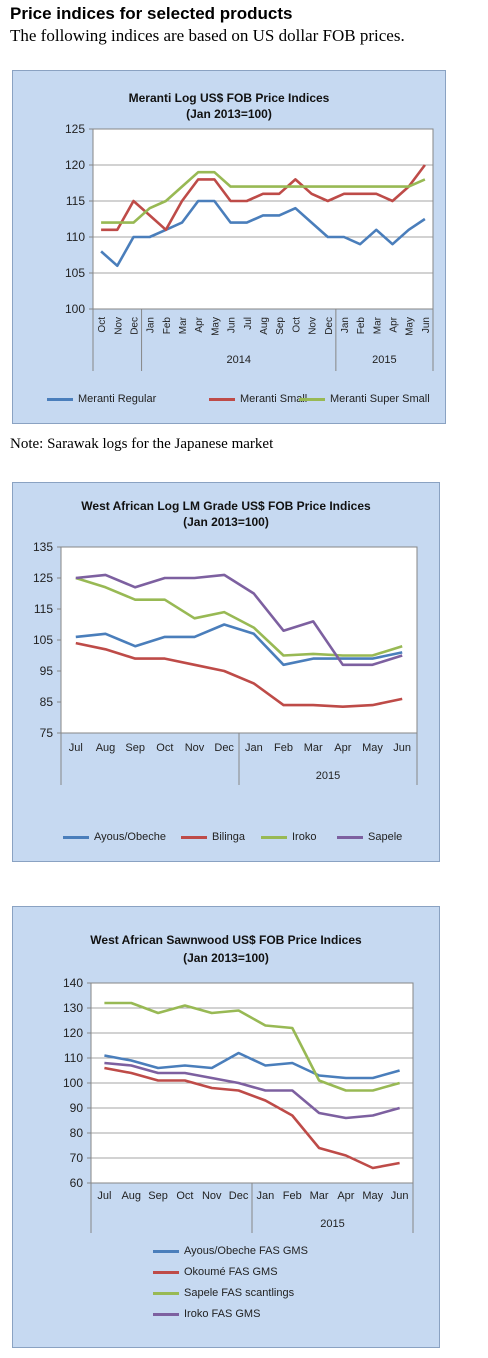  I want to click on legend-label: Meranti Regular, so click(117, 399).